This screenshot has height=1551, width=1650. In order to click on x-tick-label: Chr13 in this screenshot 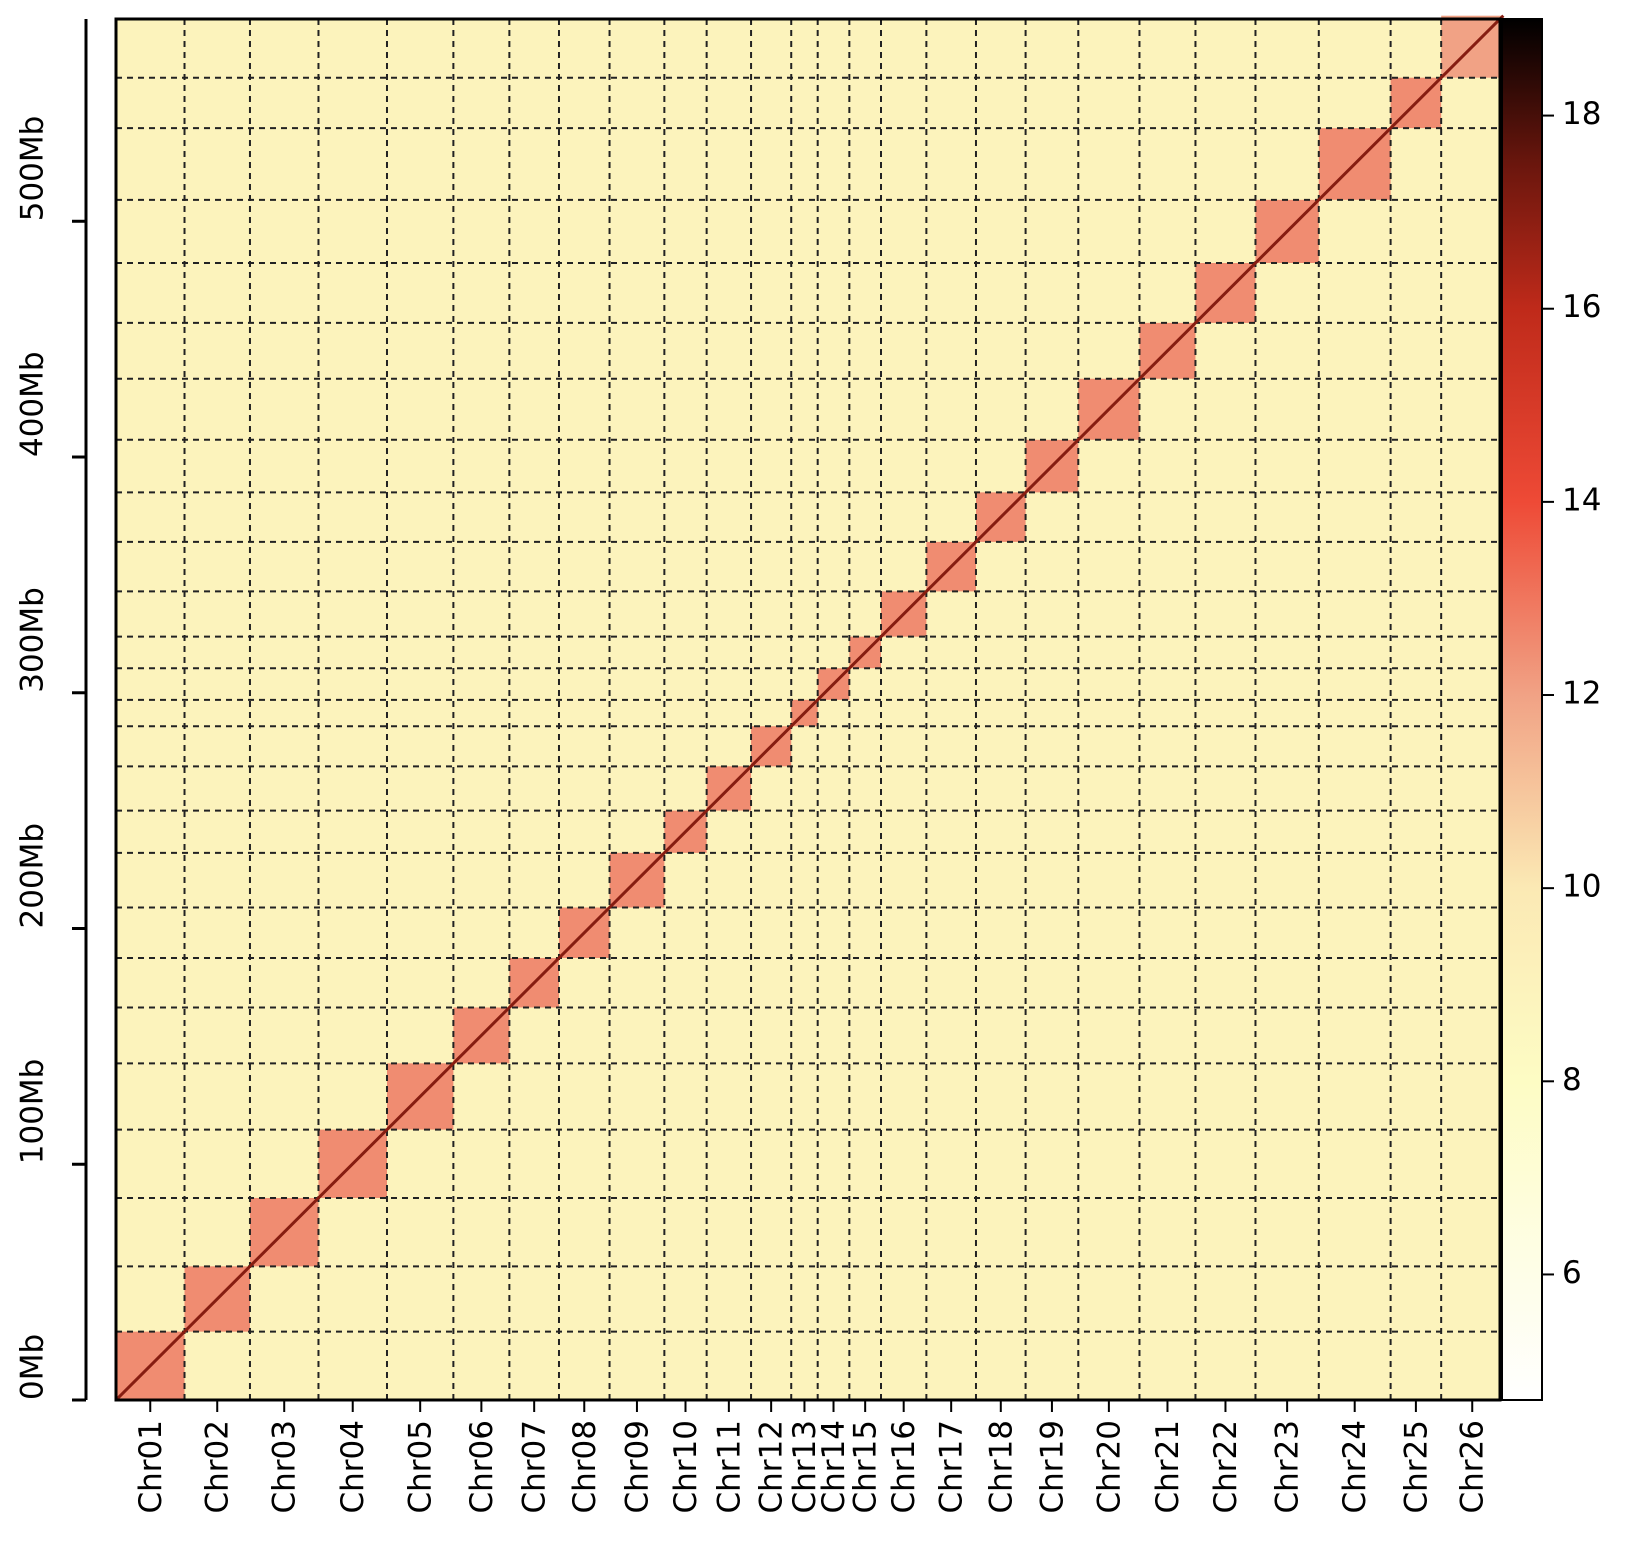, I will do `click(805, 1466)`.